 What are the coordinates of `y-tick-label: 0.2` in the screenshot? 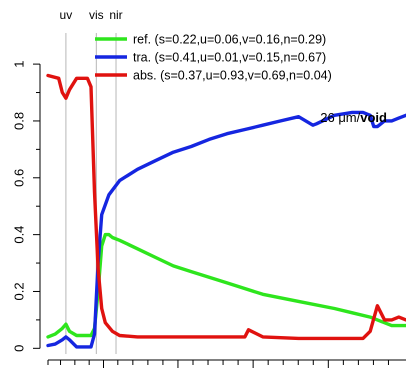 It's located at (19, 291).